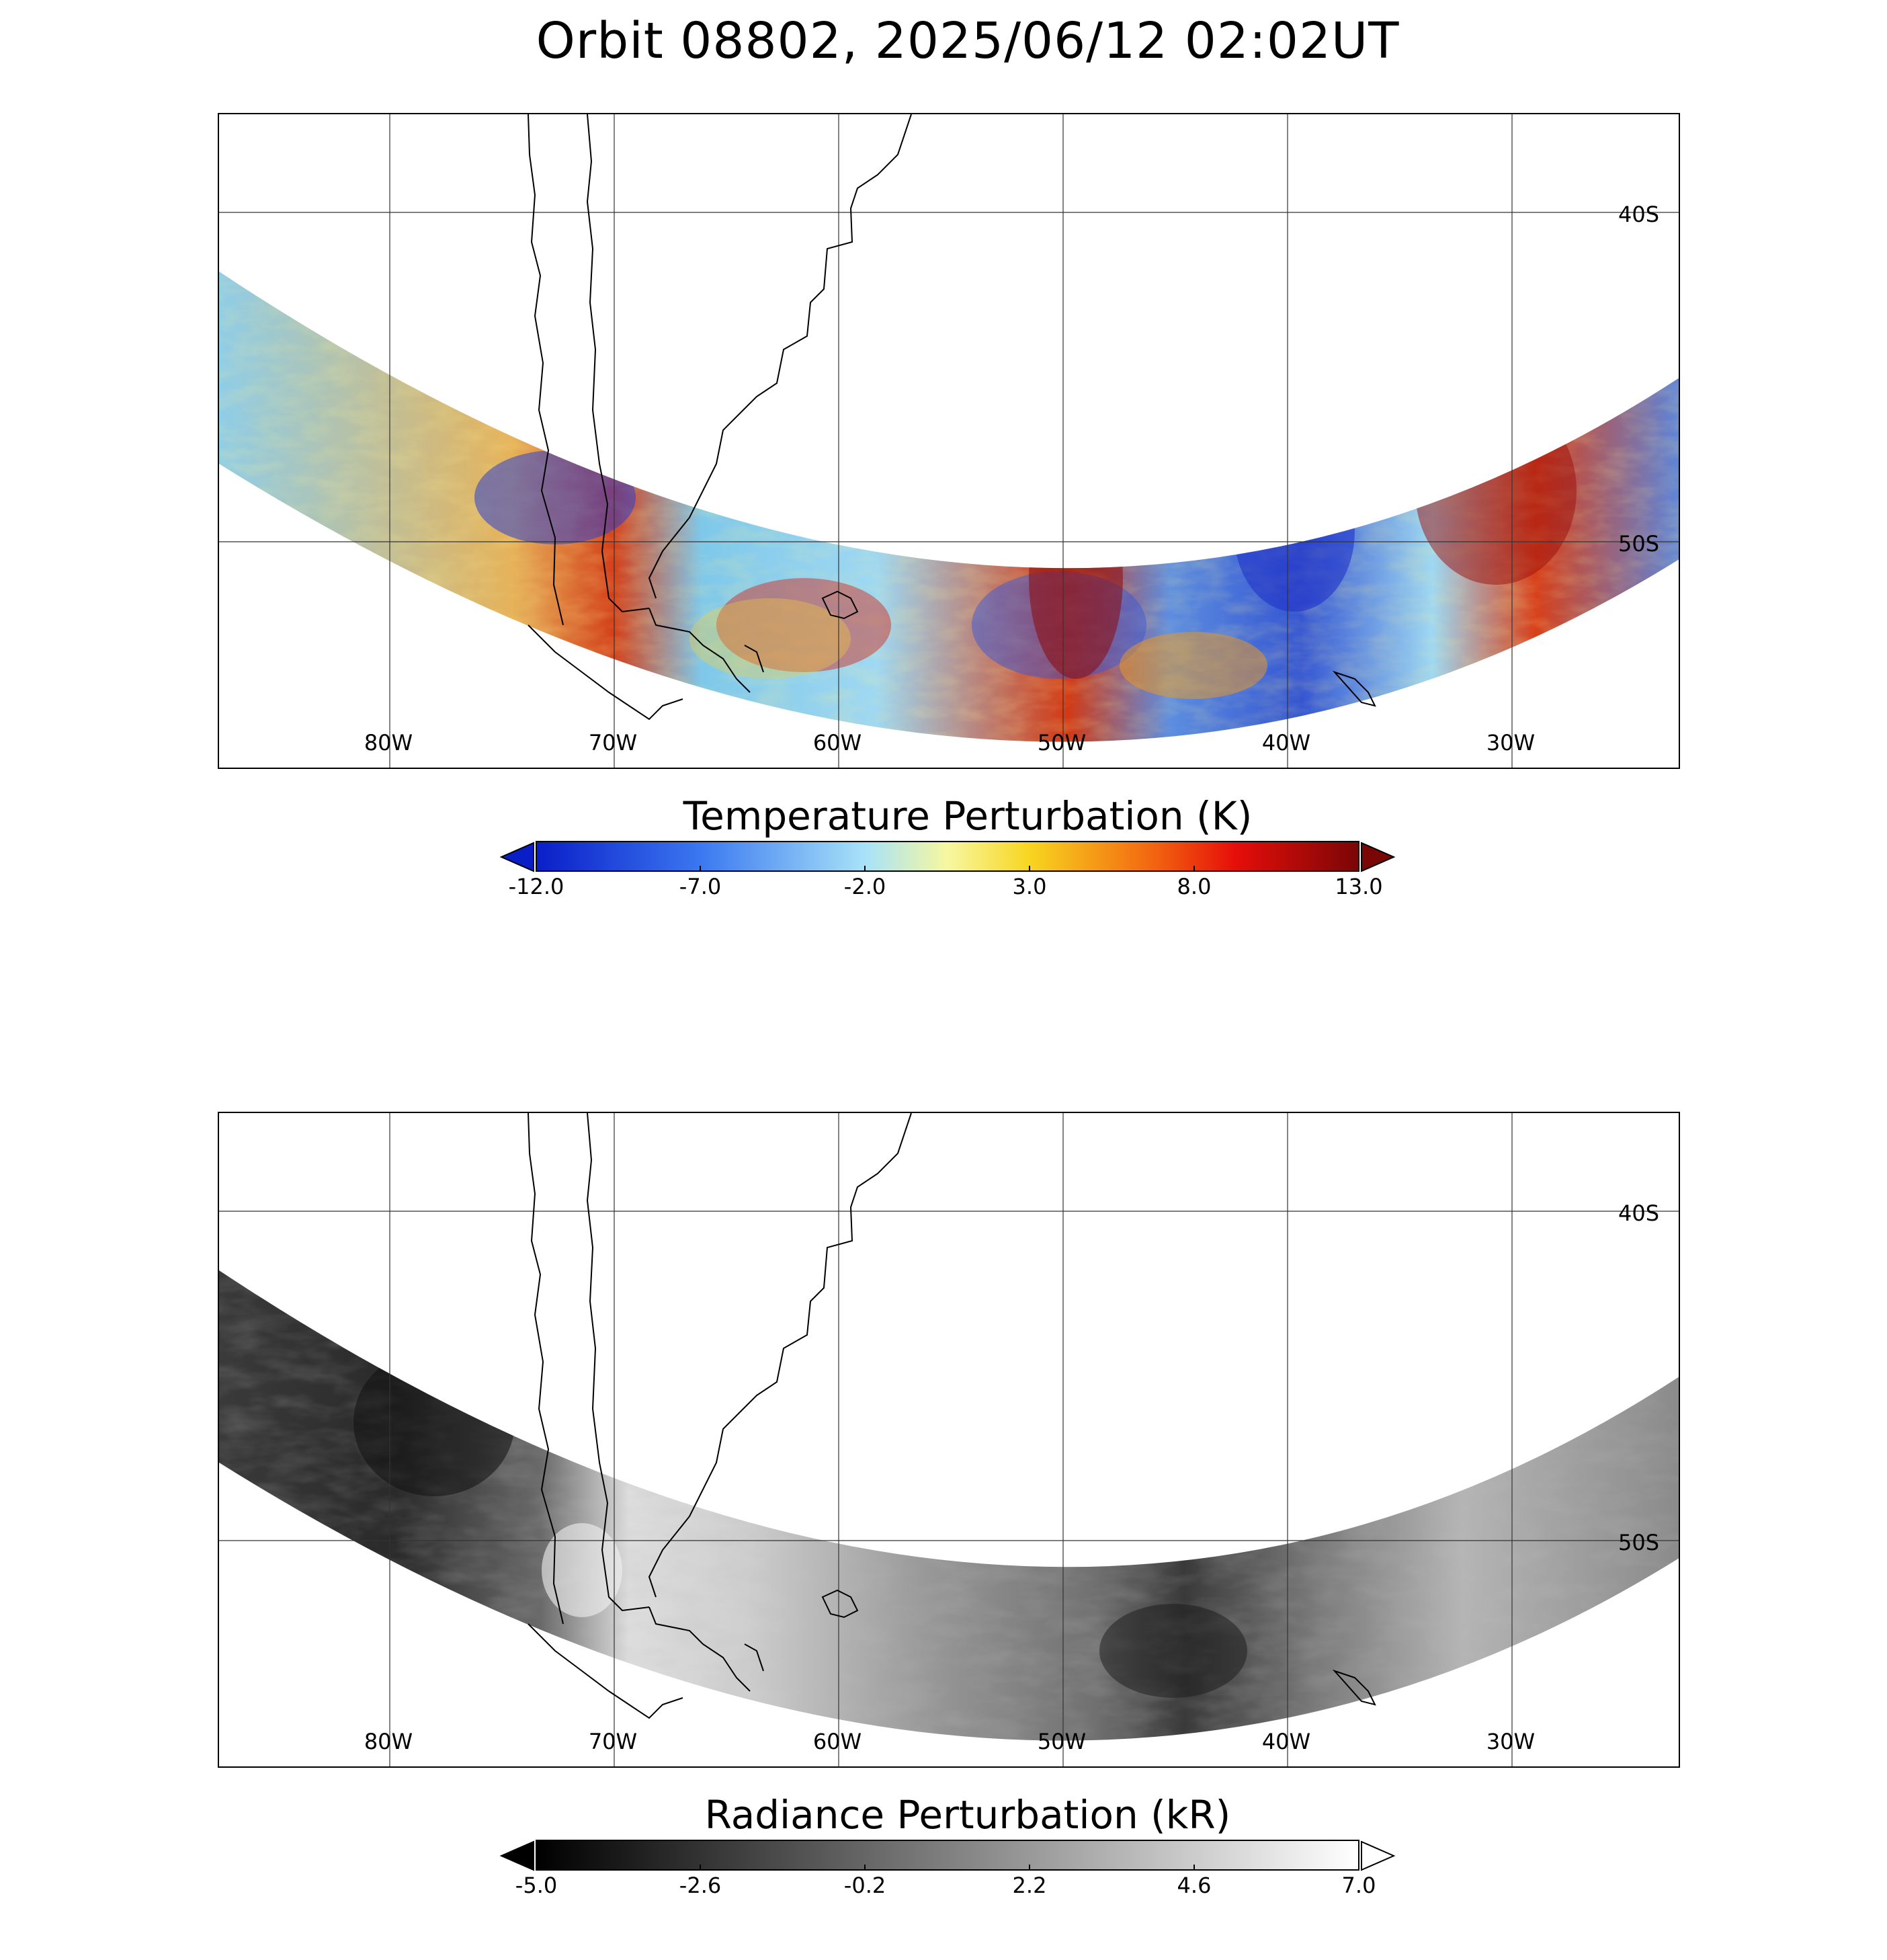 This screenshot has height=1960, width=1887. Describe the element at coordinates (700, 1885) in the screenshot. I see `radiance-tick-1: -2.6` at that location.